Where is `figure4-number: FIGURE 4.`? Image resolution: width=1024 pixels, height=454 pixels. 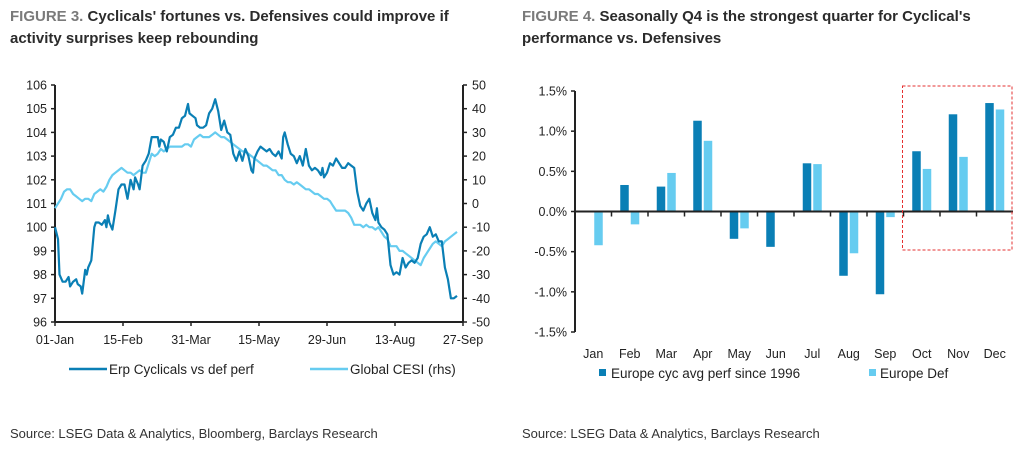 figure4-number: FIGURE 4. is located at coordinates (559, 16).